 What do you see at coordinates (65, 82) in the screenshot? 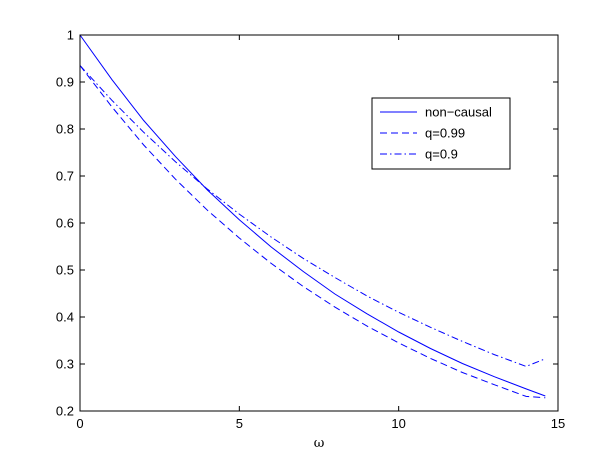
I see `y-tick-label: 0.9` at bounding box center [65, 82].